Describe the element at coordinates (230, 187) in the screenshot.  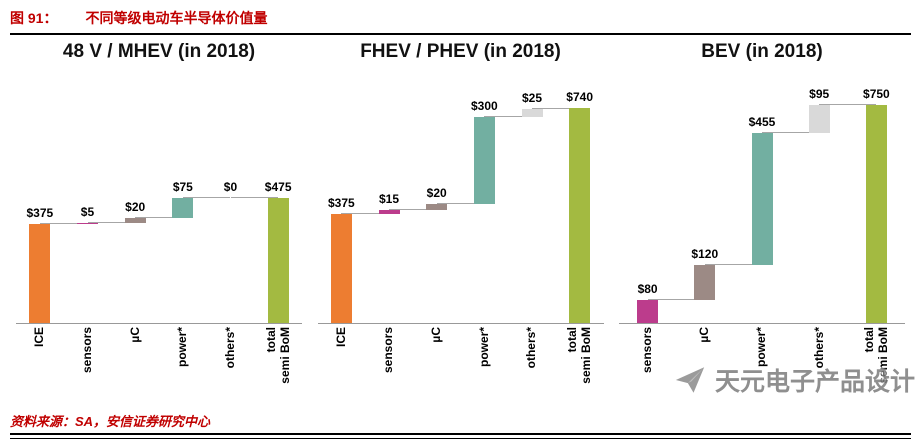
I see `value-label: $0` at that location.